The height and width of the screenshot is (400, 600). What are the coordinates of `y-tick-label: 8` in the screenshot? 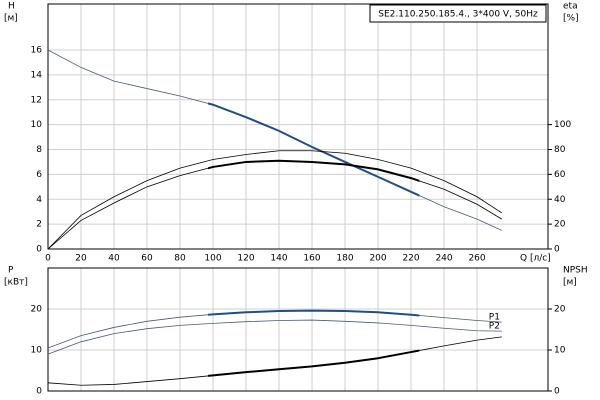 It's located at (39, 150).